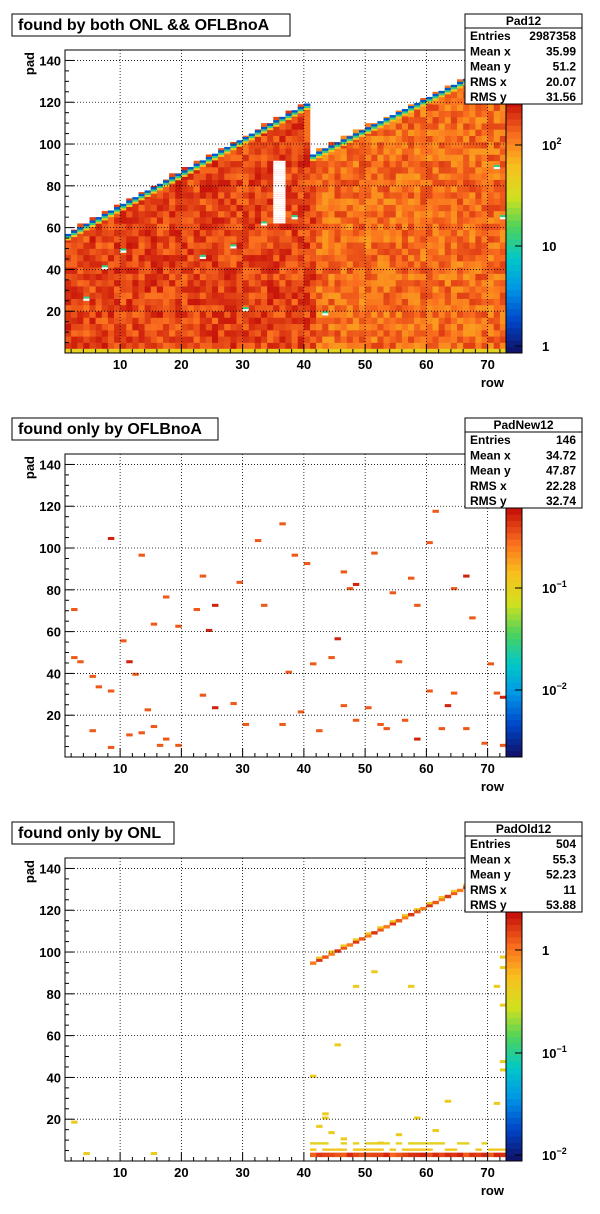 This screenshot has width=600, height=1214. I want to click on stats-label: Entries, so click(490, 844).